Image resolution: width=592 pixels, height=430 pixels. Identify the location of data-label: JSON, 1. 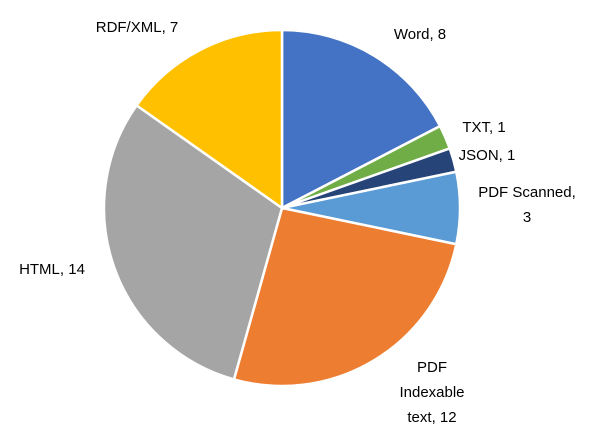
(487, 155).